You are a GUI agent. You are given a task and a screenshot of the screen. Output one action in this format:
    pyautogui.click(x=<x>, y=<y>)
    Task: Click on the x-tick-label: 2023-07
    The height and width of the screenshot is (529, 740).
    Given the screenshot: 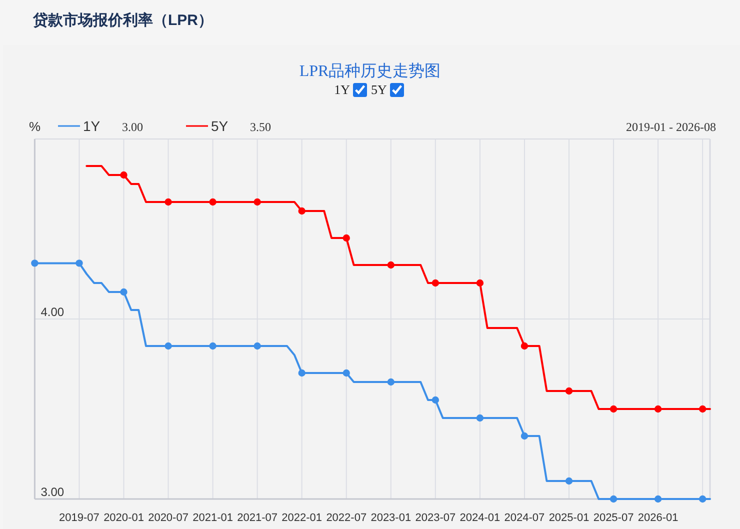 What is the action you would take?
    pyautogui.click(x=435, y=518)
    